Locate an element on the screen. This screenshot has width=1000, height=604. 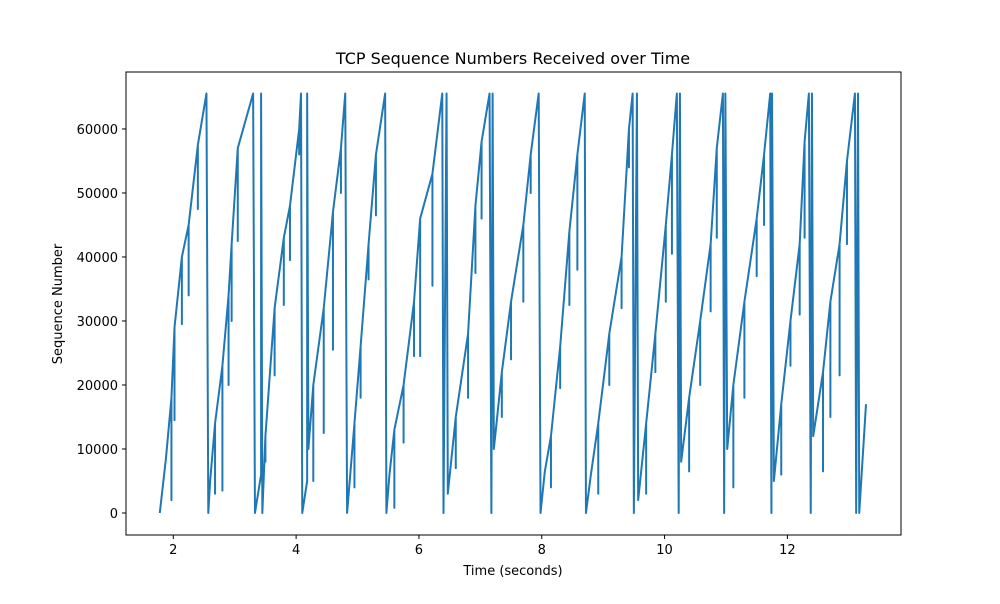
y-tick-label: 40000 is located at coordinates (97, 258).